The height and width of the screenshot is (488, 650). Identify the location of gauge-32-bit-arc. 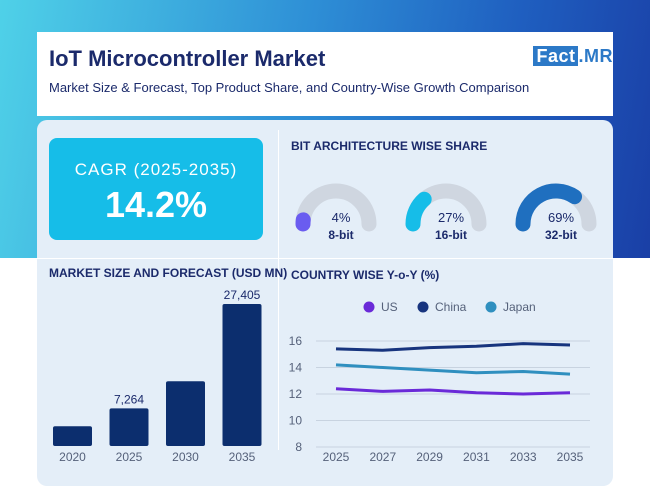
(556, 207).